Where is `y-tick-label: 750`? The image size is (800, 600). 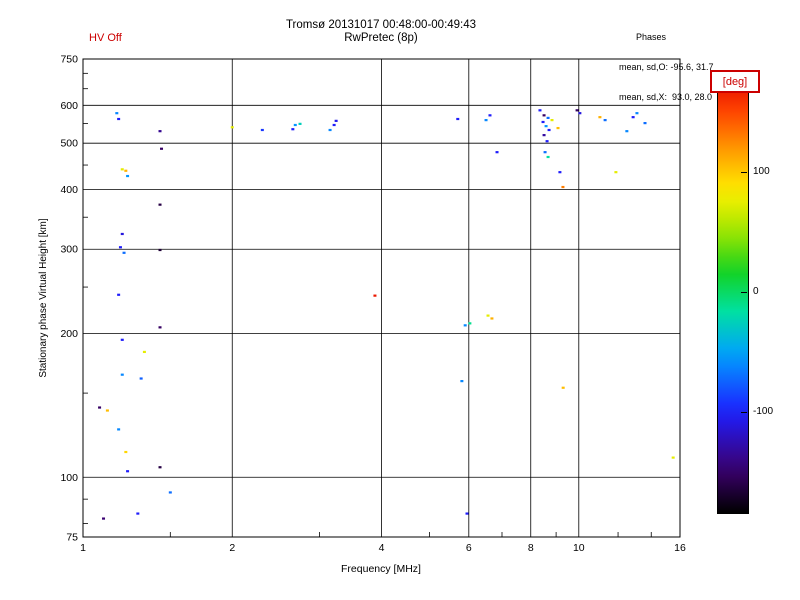
y-tick-label: 750 is located at coordinates (69, 60).